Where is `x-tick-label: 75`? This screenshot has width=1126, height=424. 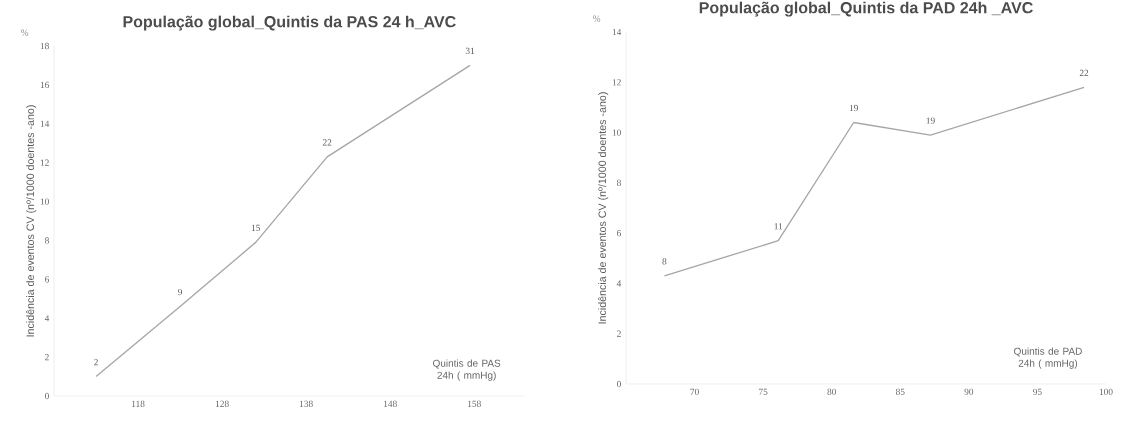 x-tick-label: 75 is located at coordinates (763, 391).